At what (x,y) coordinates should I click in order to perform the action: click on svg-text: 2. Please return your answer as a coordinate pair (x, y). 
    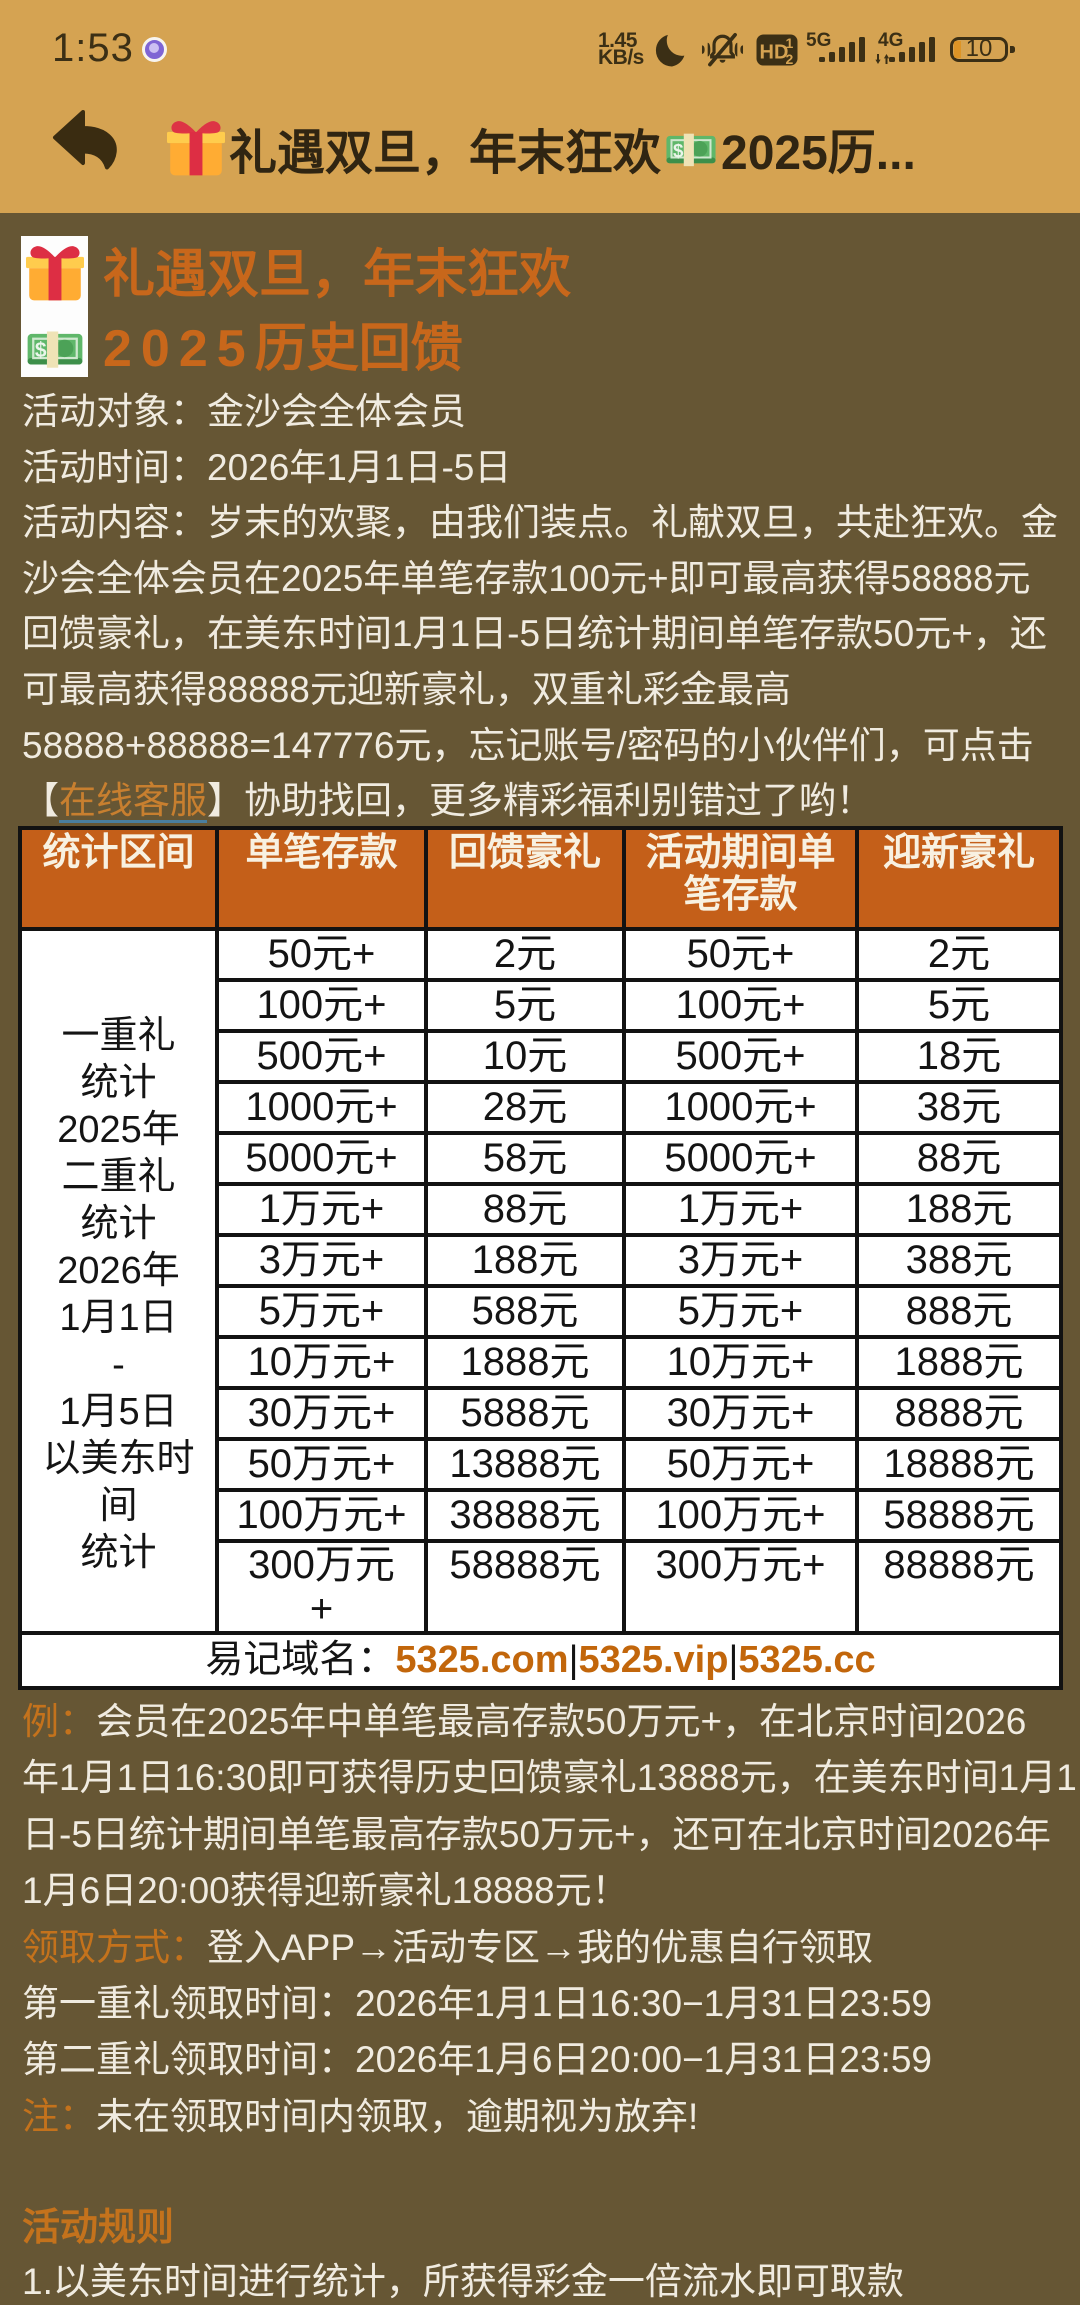
    Looking at the image, I should click on (790, 58).